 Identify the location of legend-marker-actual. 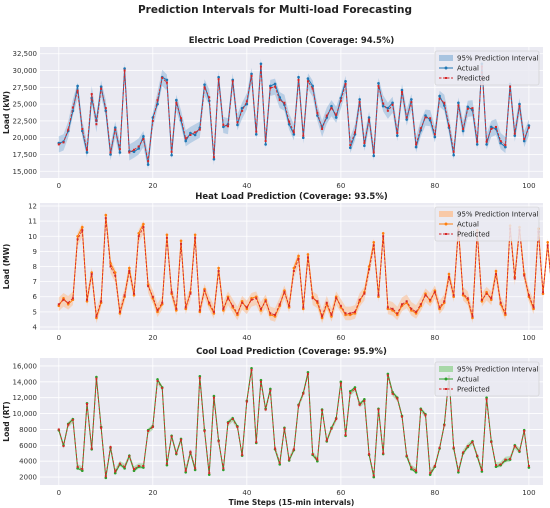
(446, 379).